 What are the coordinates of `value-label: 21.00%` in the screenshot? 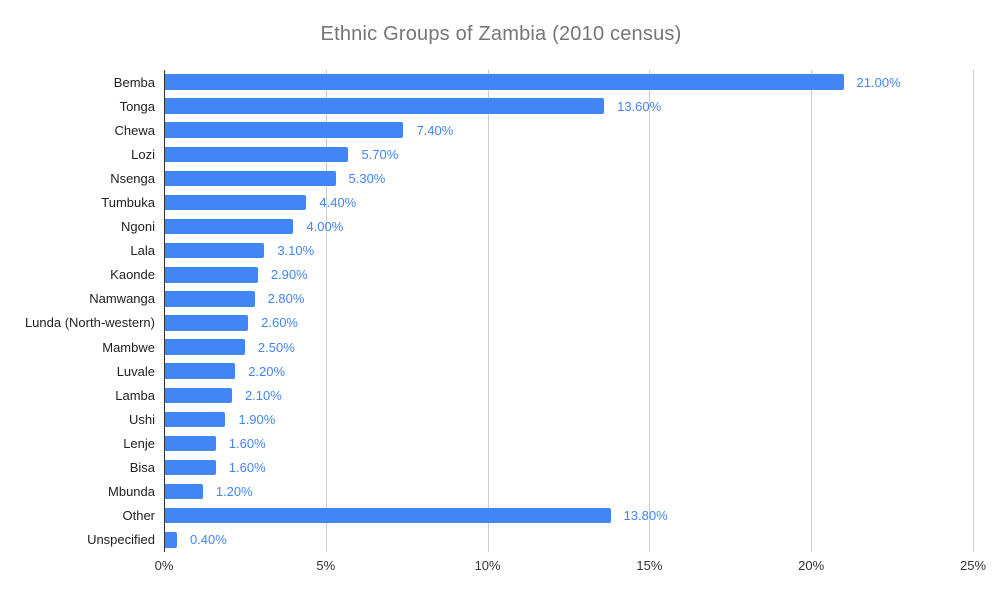 It's located at (878, 82).